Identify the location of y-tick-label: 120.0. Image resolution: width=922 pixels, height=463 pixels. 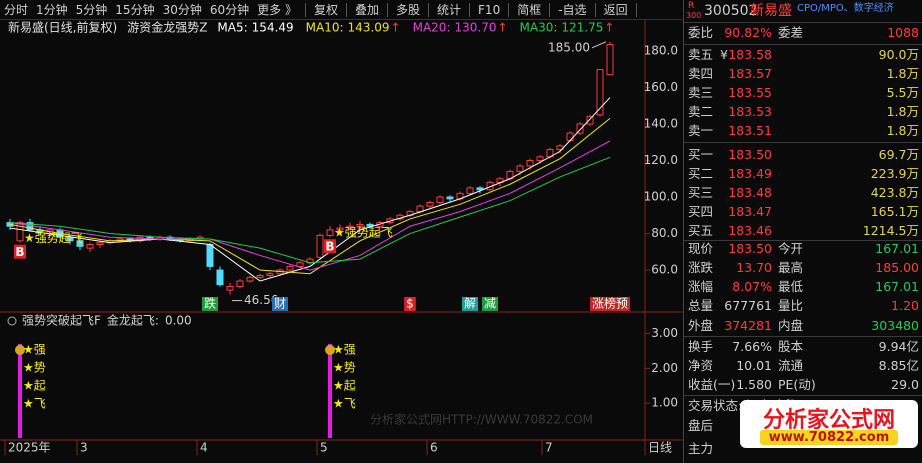
(661, 160).